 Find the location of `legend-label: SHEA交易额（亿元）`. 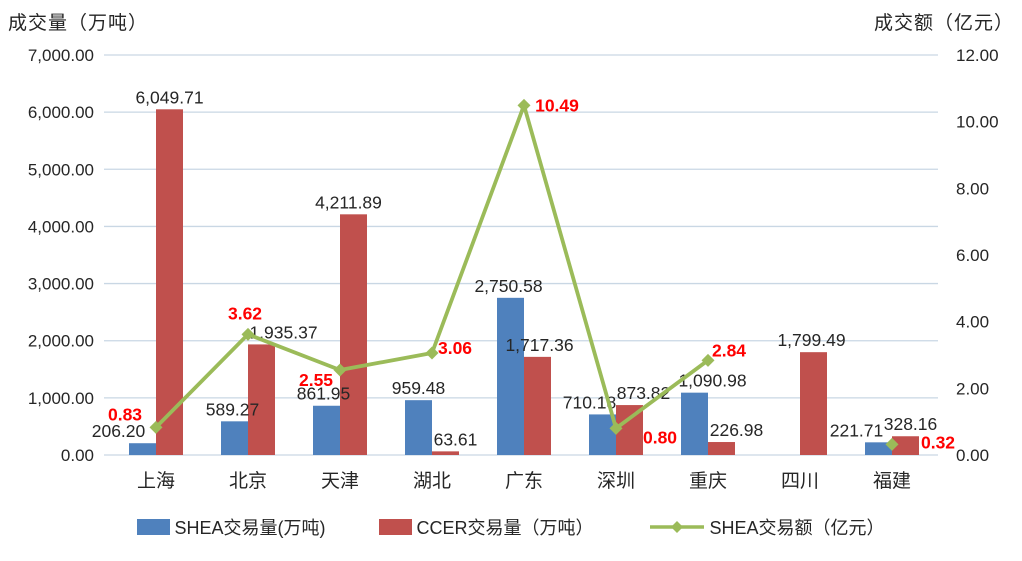

legend-label: SHEA交易额（亿元） is located at coordinates (797, 528).